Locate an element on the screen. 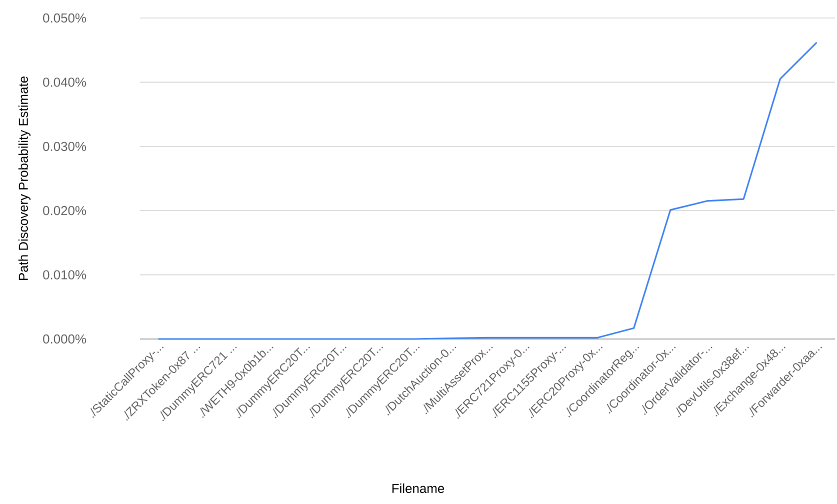 Image resolution: width=837 pixels, height=504 pixels. y-tick-label: 0.020% is located at coordinates (64, 211).